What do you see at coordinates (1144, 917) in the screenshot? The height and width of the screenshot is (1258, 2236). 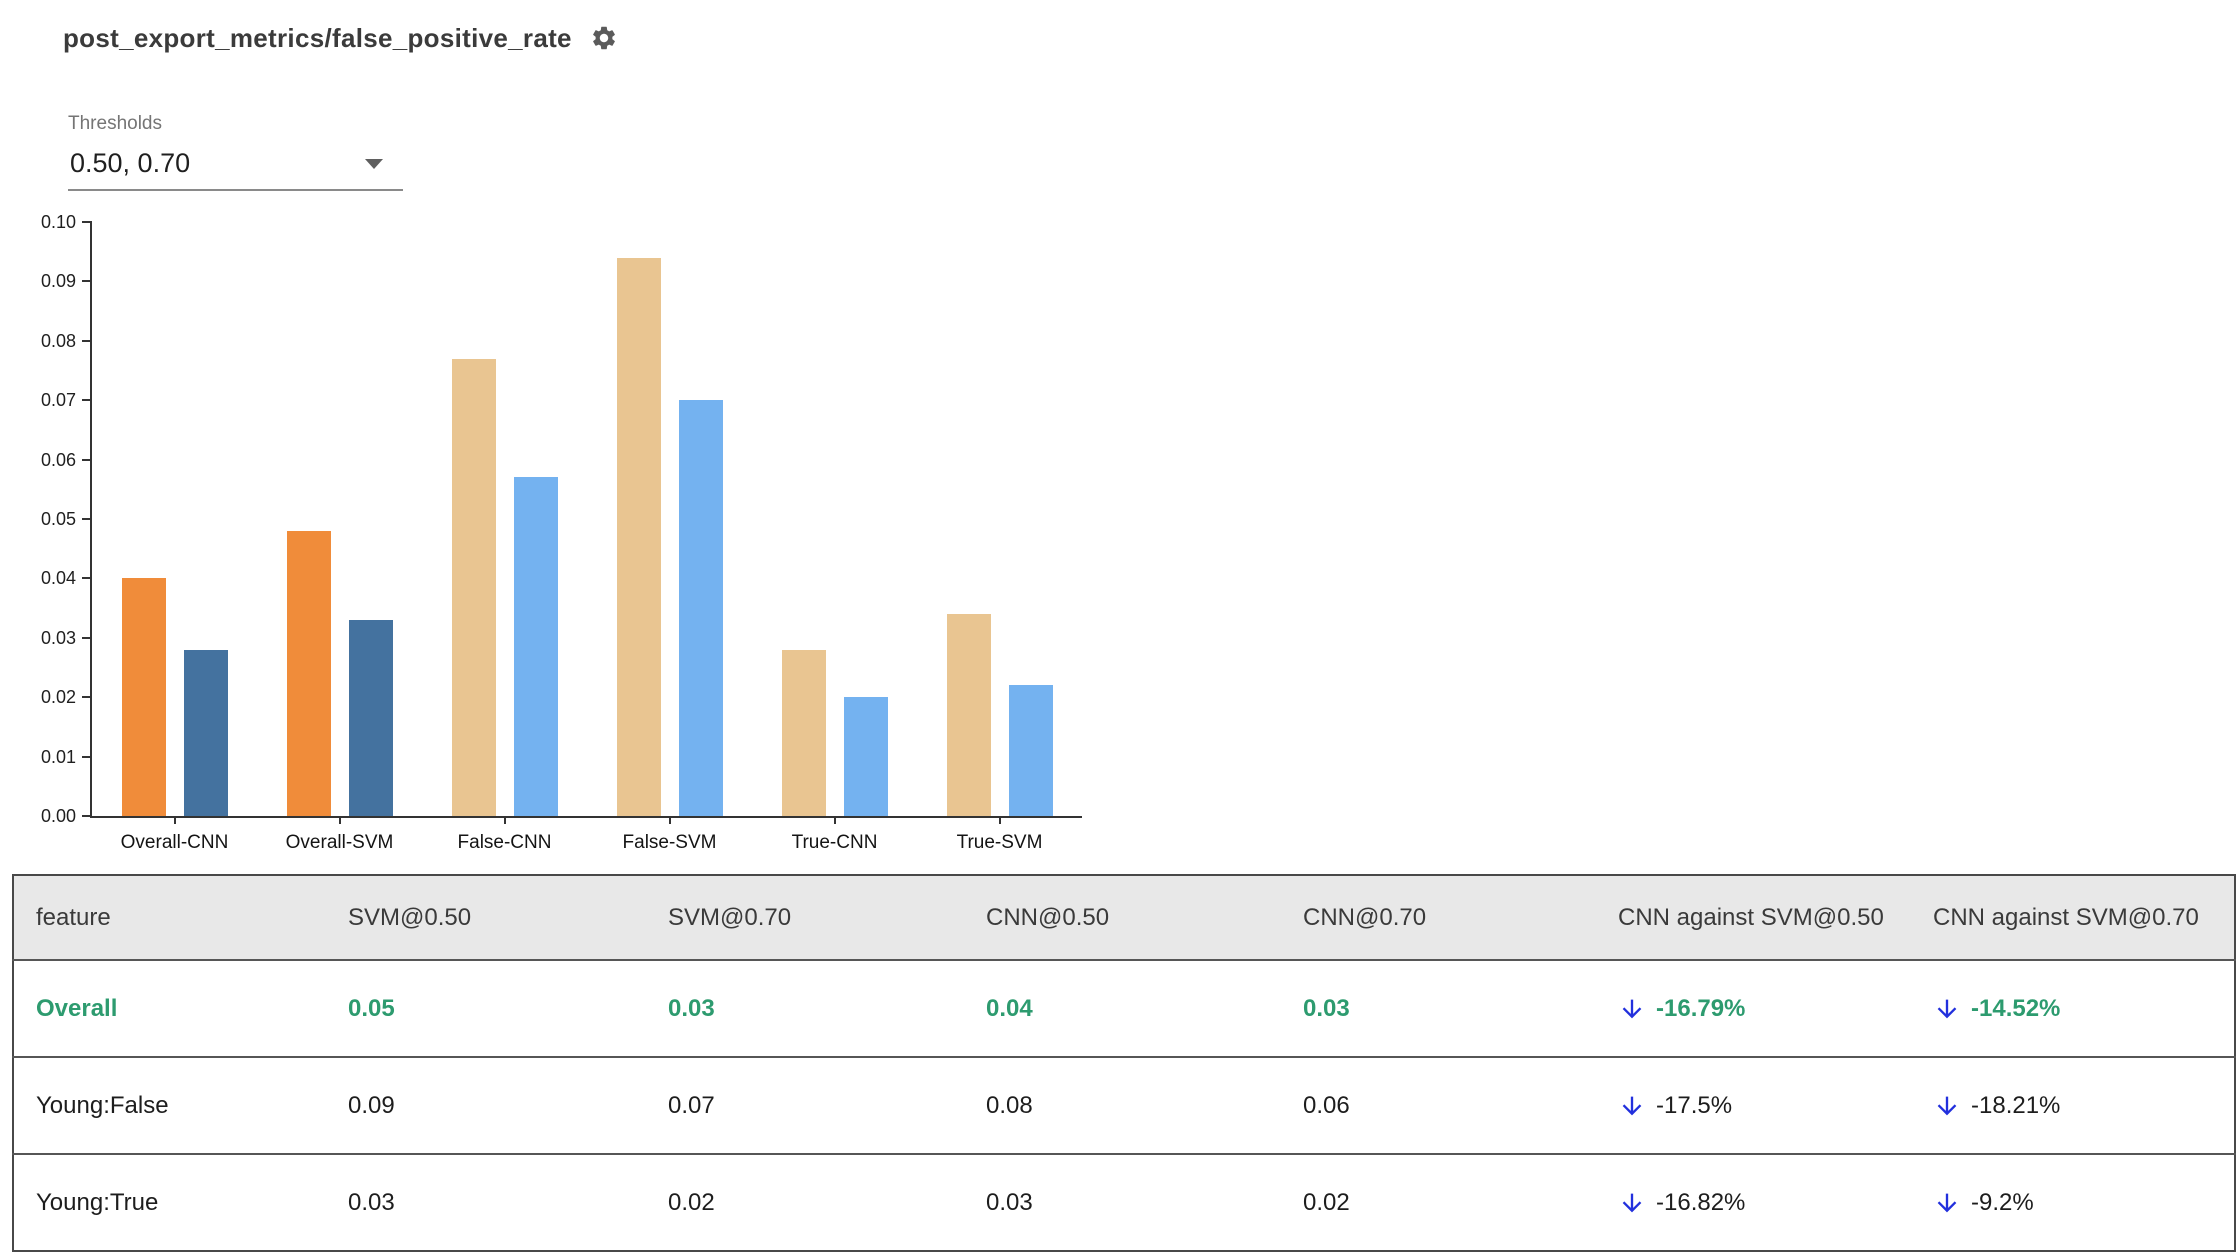 I see `column-header: CNN@0.50` at bounding box center [1144, 917].